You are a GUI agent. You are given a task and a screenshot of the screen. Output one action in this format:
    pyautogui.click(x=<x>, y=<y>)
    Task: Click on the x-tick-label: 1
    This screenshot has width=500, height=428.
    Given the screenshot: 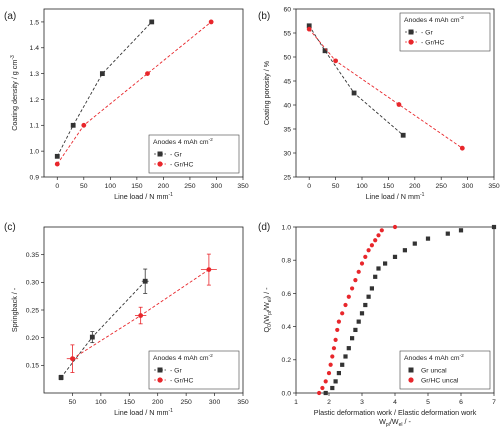 What is the action you would take?
    pyautogui.click(x=296, y=402)
    